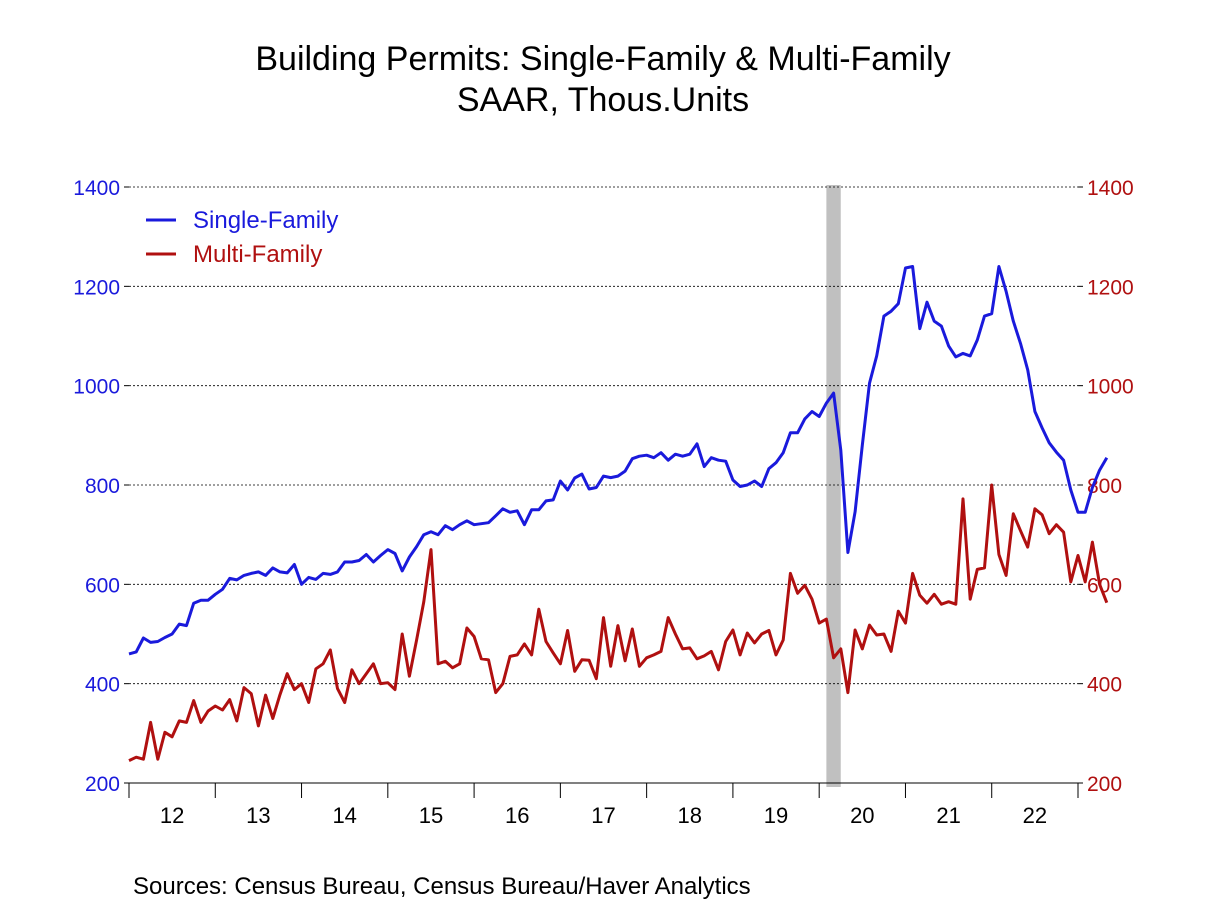 Image resolution: width=1208 pixels, height=906 pixels. Describe the element at coordinates (344, 815) in the screenshot. I see `x-tick-label: 14` at that location.